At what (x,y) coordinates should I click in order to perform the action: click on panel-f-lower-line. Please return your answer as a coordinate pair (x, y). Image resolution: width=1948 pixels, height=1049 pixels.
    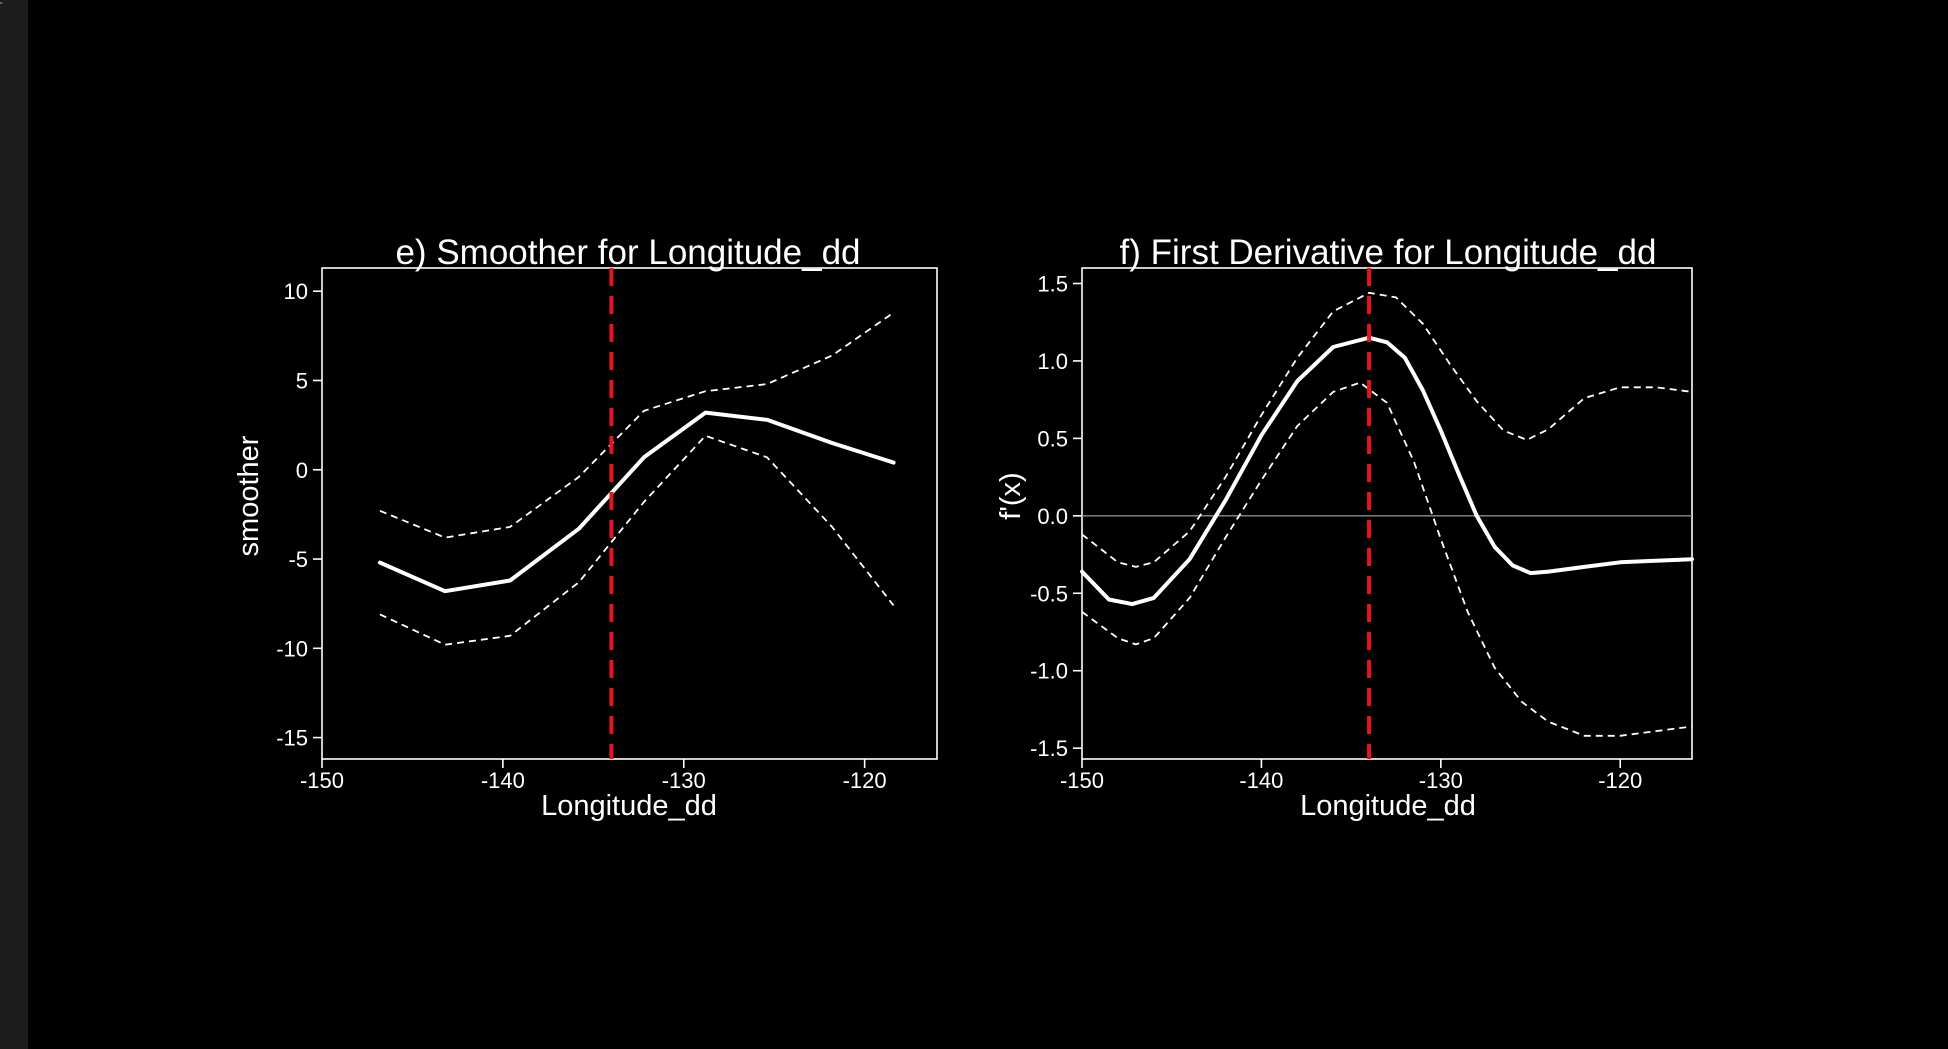
    Looking at the image, I should click on (1387, 559).